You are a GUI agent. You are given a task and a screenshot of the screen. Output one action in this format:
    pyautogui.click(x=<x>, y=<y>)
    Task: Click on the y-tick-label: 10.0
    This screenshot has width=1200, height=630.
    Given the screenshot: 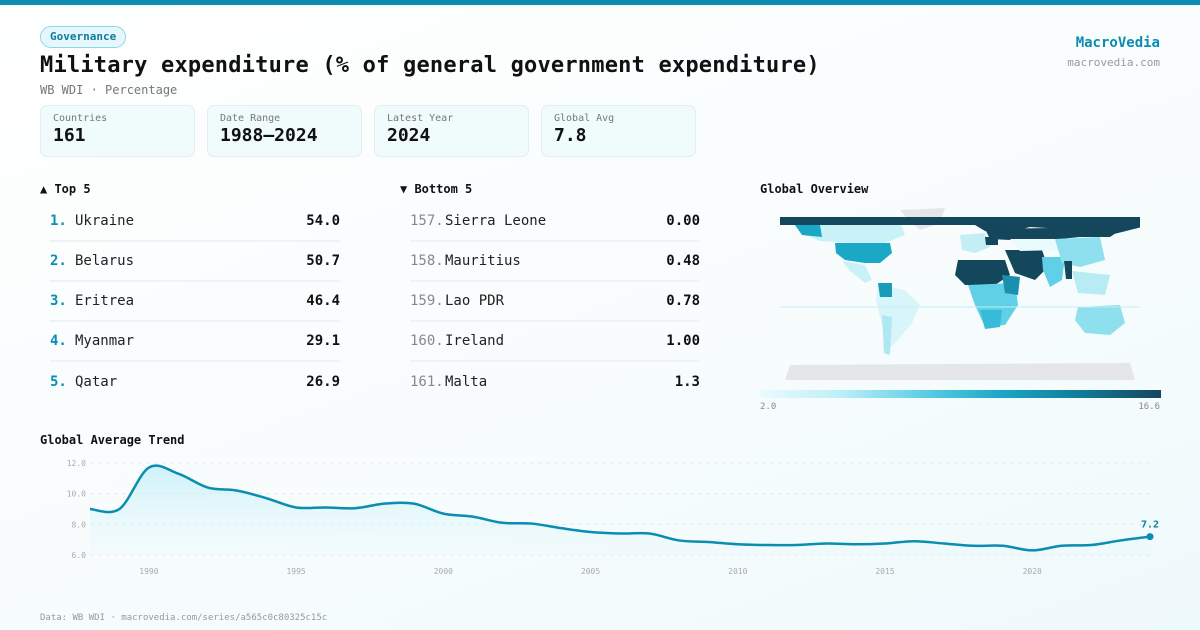 What is the action you would take?
    pyautogui.click(x=76, y=494)
    